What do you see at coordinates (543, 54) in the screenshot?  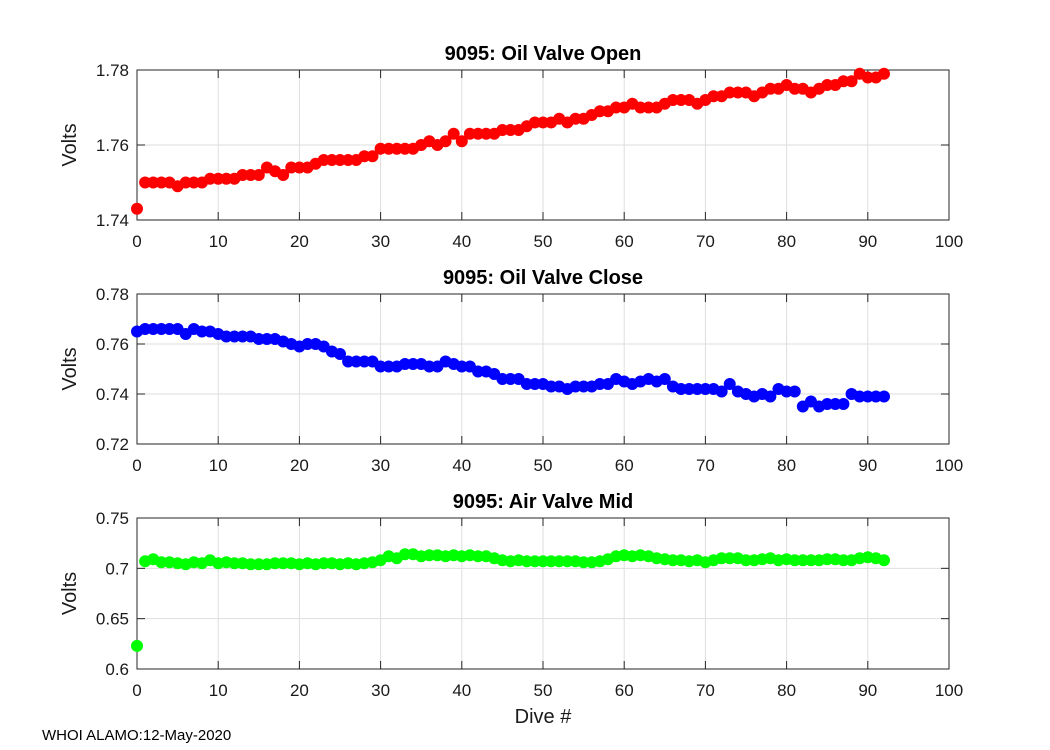 I see `chart-title: 9095: Oil Valve Open` at bounding box center [543, 54].